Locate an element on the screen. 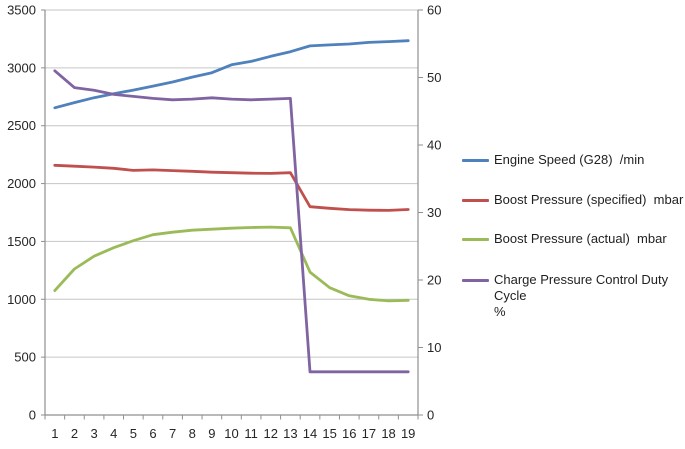 The image size is (685, 449). x-axis-label: 19 is located at coordinates (408, 433).